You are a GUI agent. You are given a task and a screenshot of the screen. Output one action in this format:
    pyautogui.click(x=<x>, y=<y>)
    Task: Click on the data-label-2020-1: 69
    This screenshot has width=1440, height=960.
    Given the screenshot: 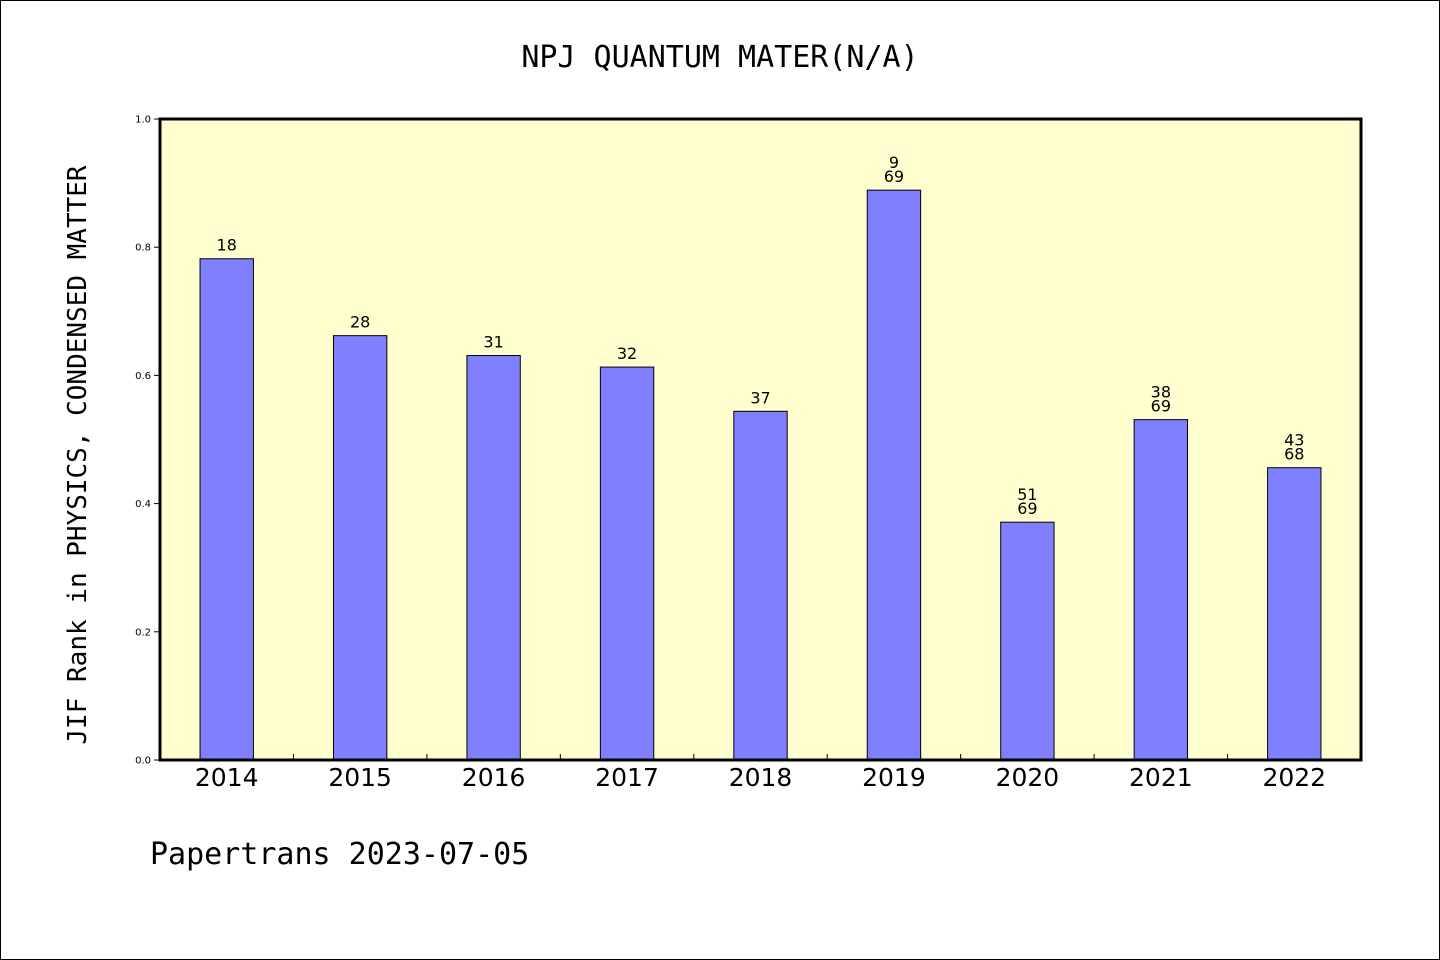 What is the action you would take?
    pyautogui.click(x=1027, y=508)
    